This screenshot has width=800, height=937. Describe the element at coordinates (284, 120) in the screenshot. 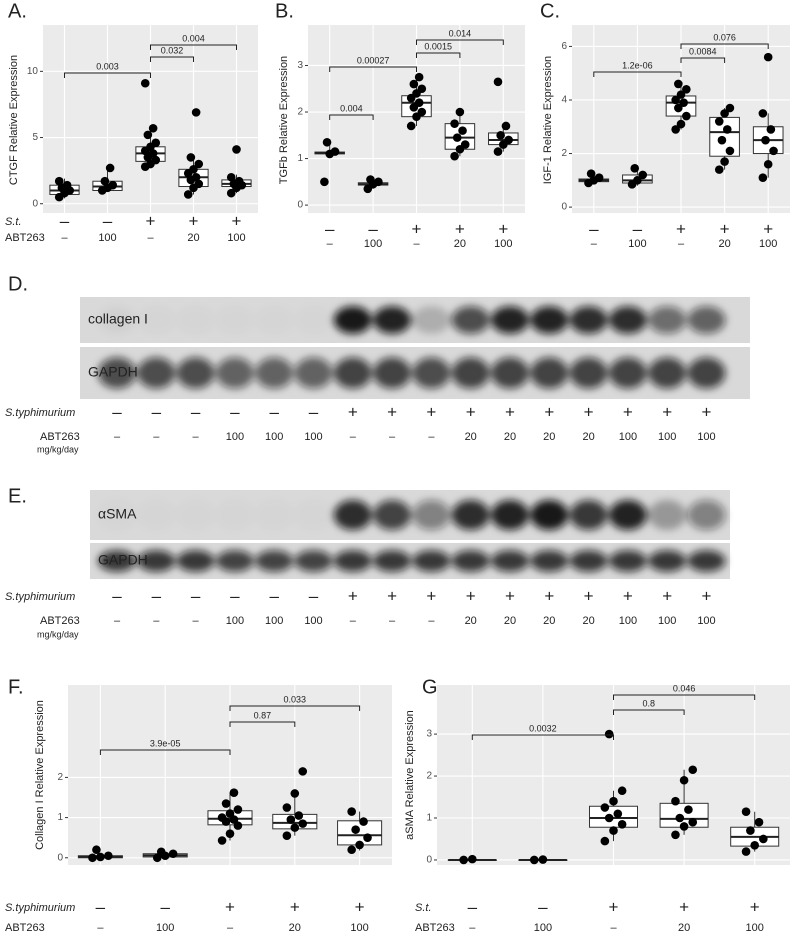

I see `y-axis-title: TGFb Relative Expression` at that location.